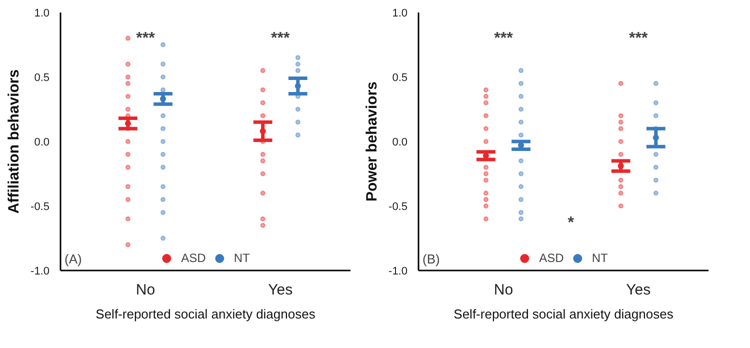 This screenshot has height=348, width=750. Describe the element at coordinates (14, 141) in the screenshot. I see `y-axis-title: Affiliation behaviors` at that location.